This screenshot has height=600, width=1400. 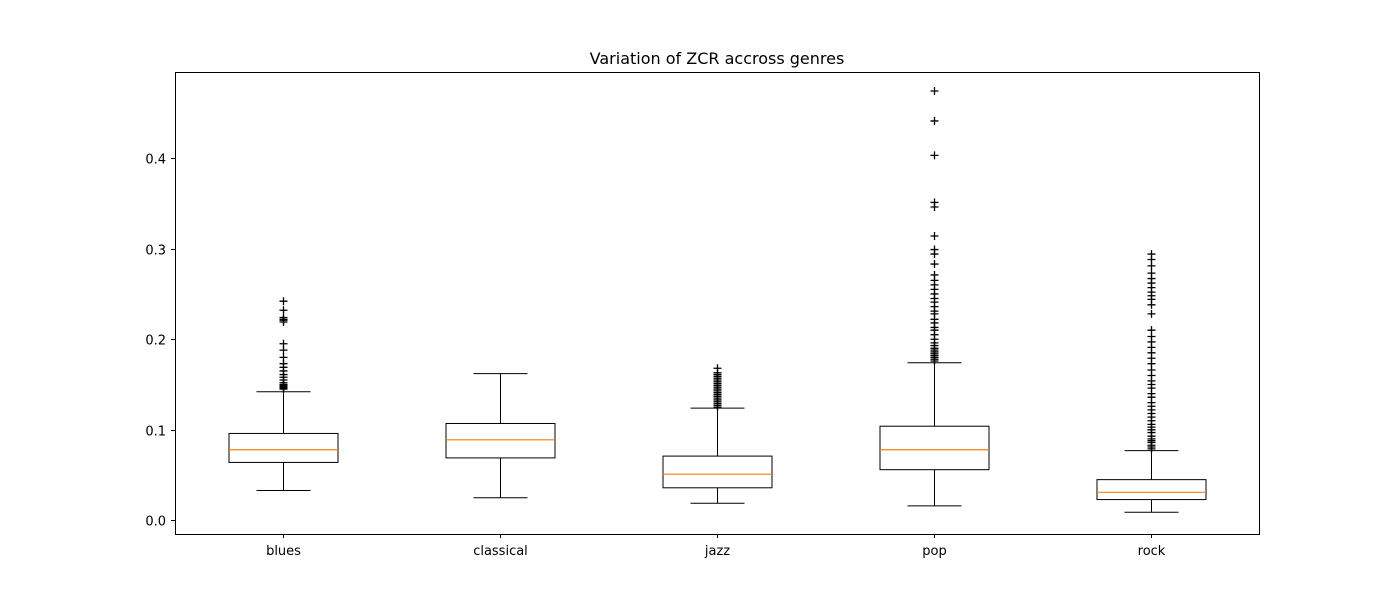 I want to click on y-tick-label: 0.0, so click(x=155, y=522).